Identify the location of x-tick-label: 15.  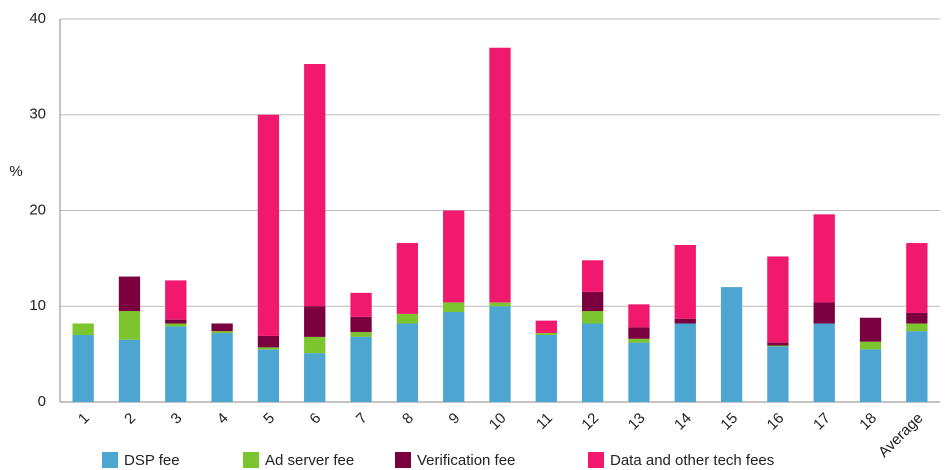
(729, 422).